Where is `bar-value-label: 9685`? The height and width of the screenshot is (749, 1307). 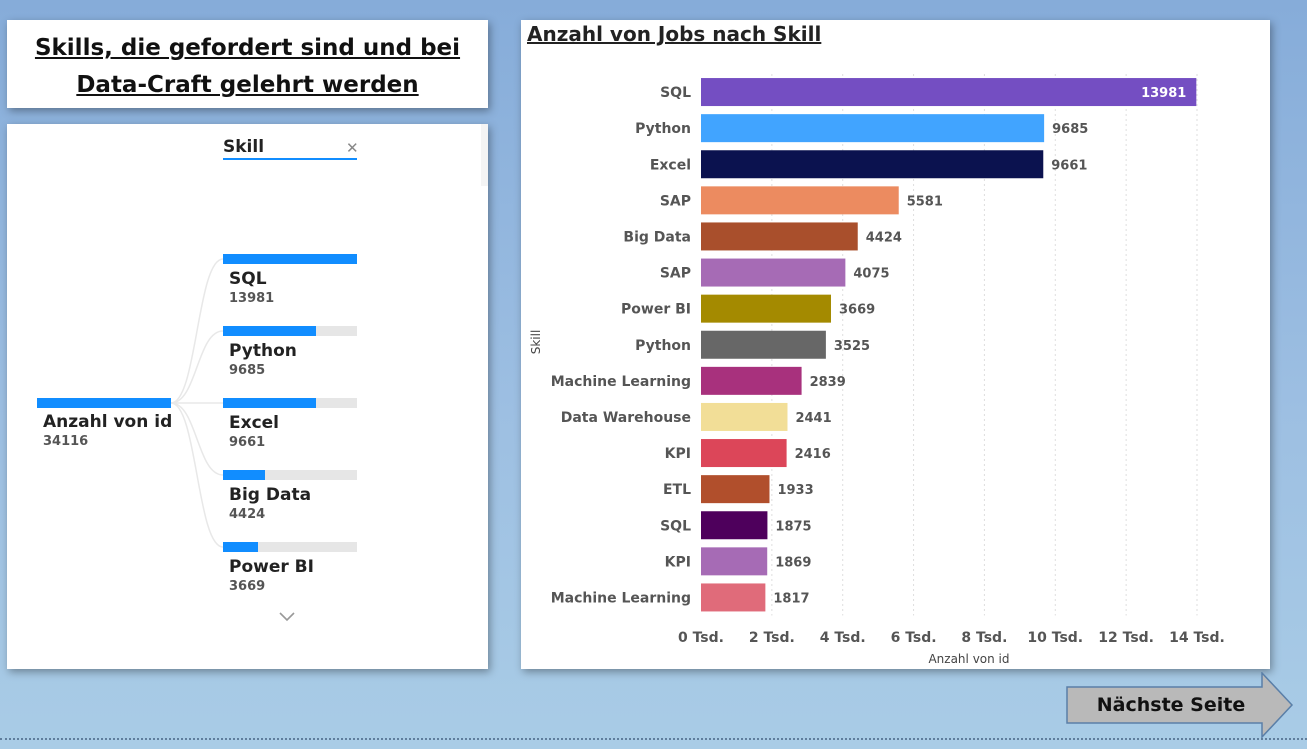 bar-value-label: 9685 is located at coordinates (1070, 129).